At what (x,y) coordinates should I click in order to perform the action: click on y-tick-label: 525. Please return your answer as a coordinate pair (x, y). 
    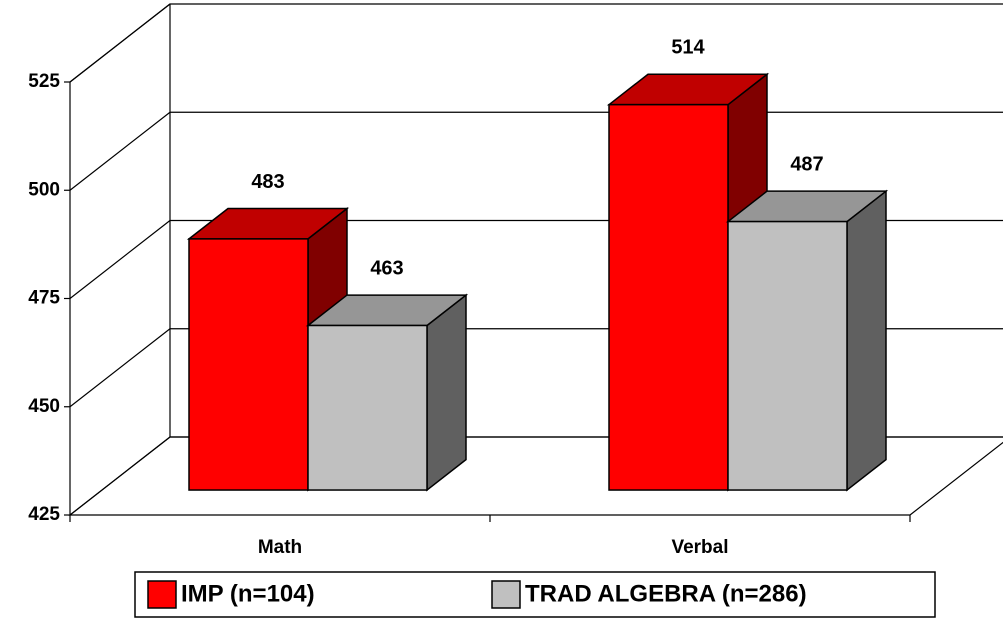
    Looking at the image, I should click on (44, 81).